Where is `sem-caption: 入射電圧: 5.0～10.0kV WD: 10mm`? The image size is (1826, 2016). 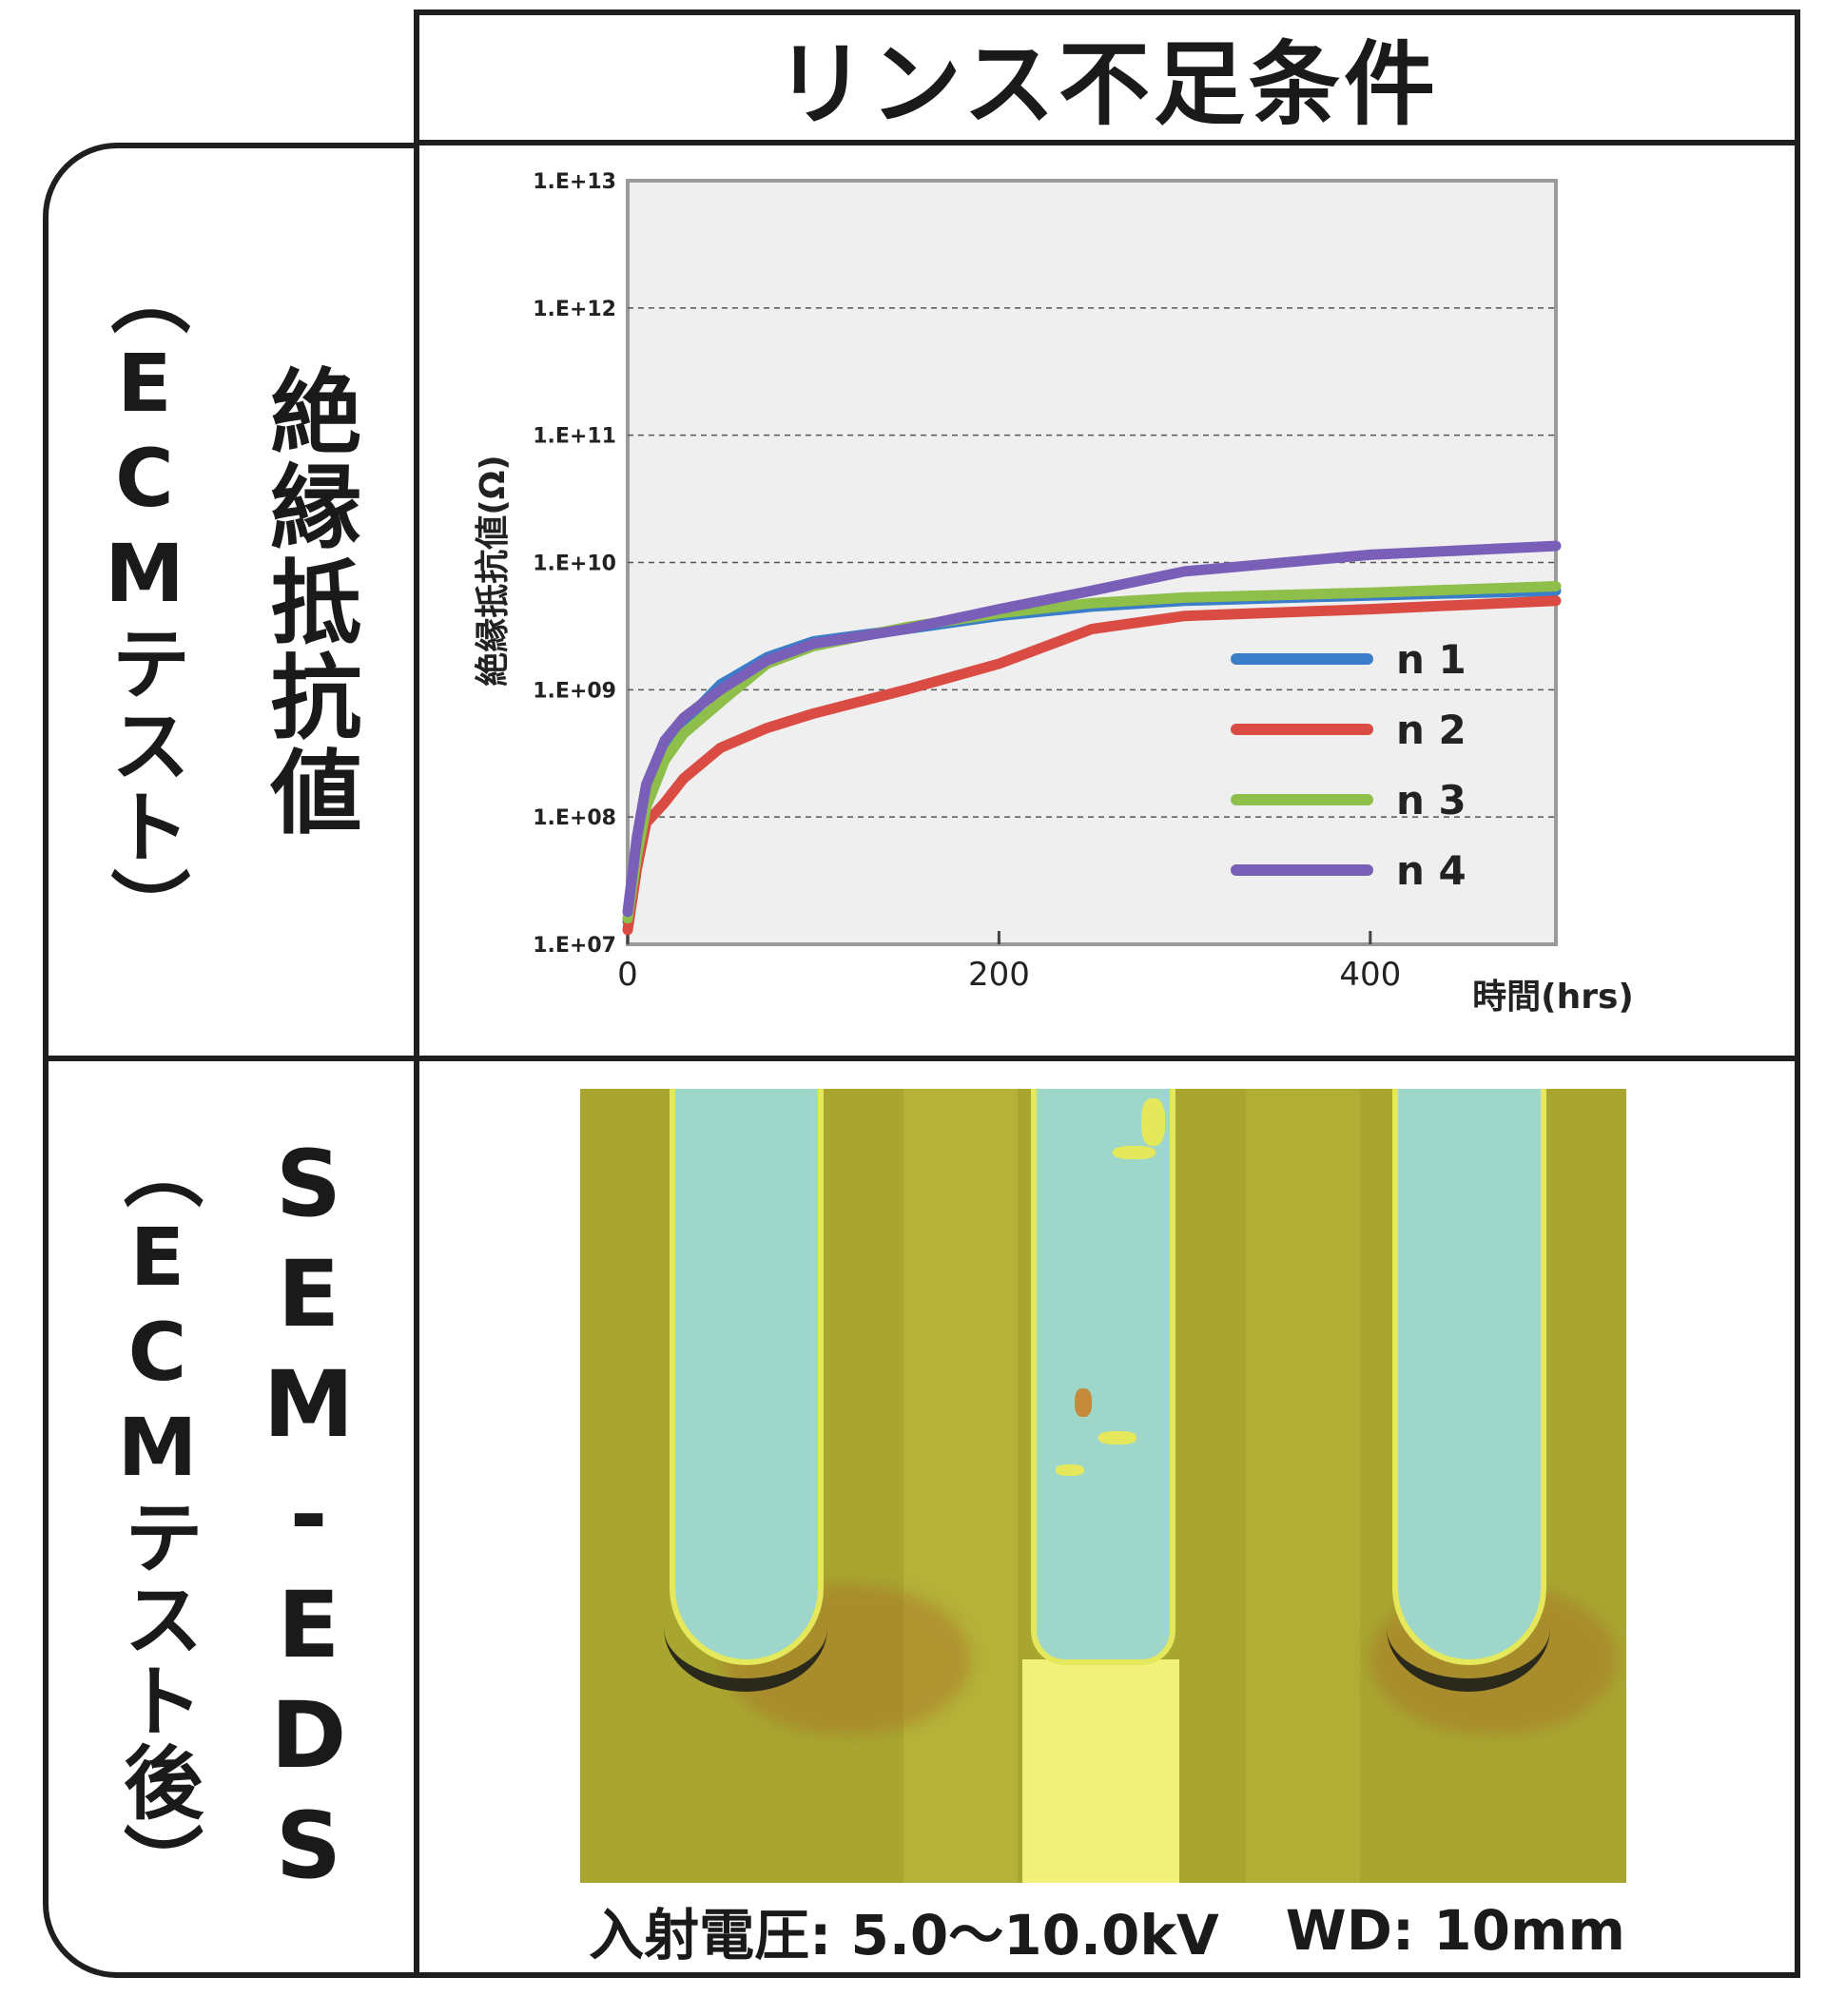
sem-caption: 入射電圧: 5.0～10.0kV WD: 10mm is located at coordinates (1107, 1930).